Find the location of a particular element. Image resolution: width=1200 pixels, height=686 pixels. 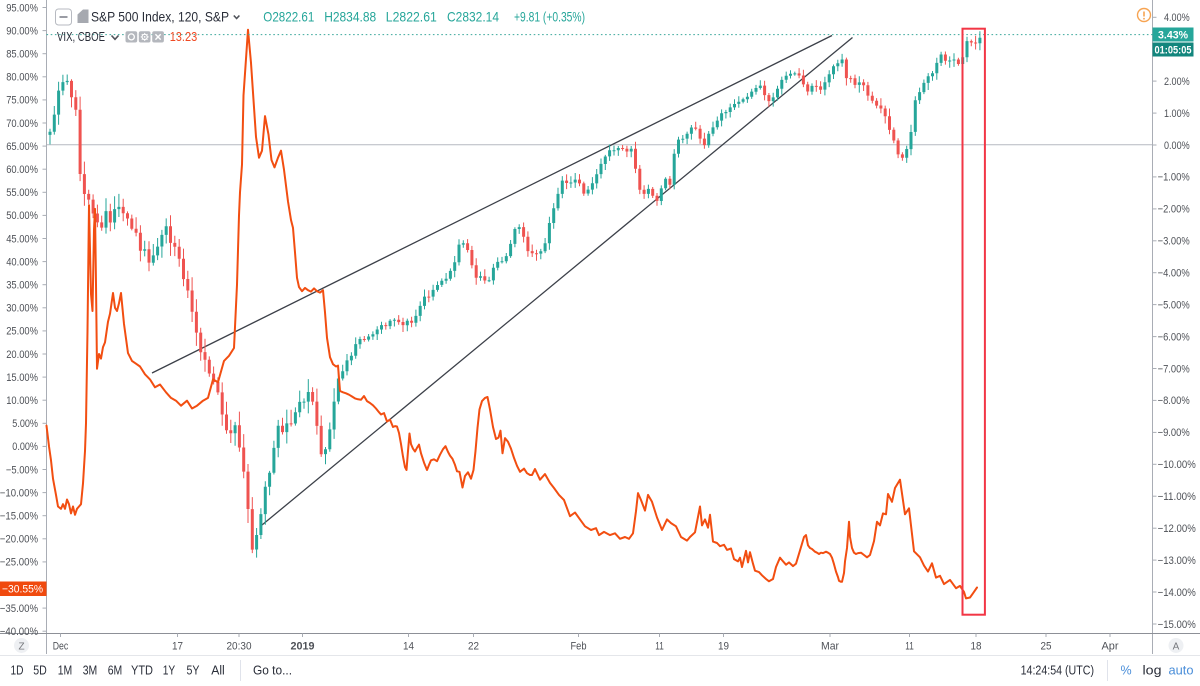

svg-text: log is located at coordinates (1152, 671).